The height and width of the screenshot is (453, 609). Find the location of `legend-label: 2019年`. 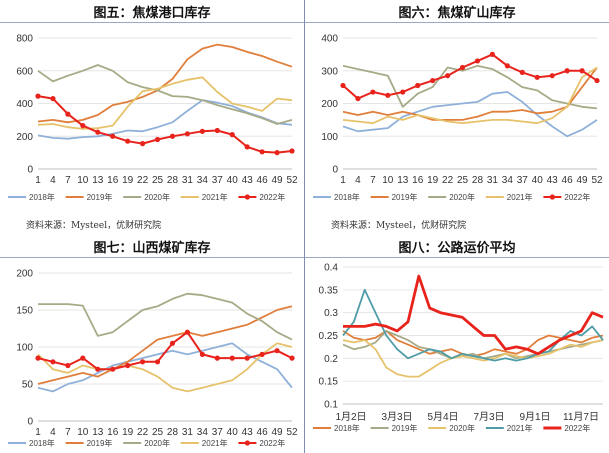

legend-label: 2019年 is located at coordinates (100, 443).